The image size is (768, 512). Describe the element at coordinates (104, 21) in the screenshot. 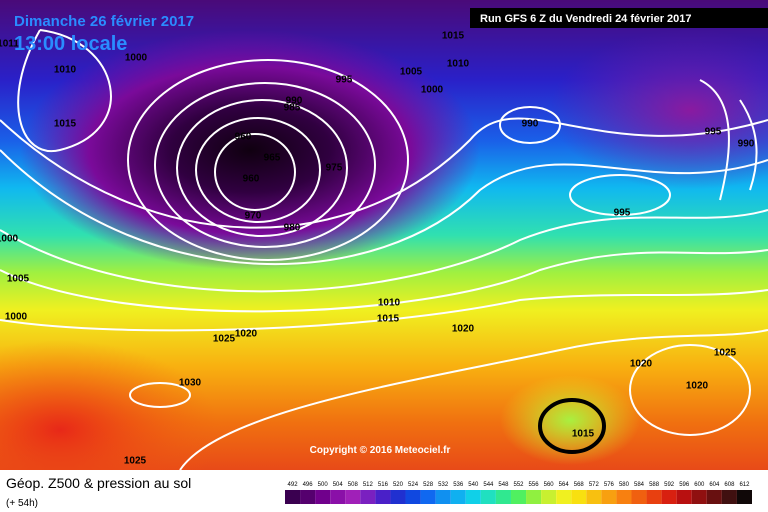

I see `map-title: Dimanche 26 février 2017` at that location.